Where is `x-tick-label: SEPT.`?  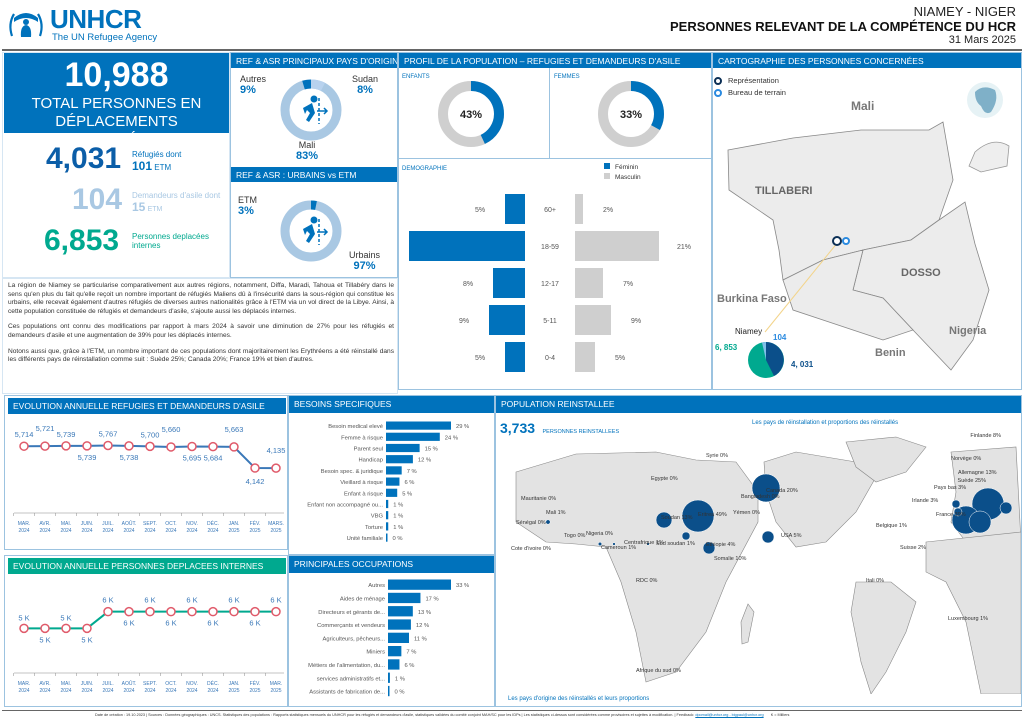
x-tick-label: SEPT. is located at coordinates (150, 684).